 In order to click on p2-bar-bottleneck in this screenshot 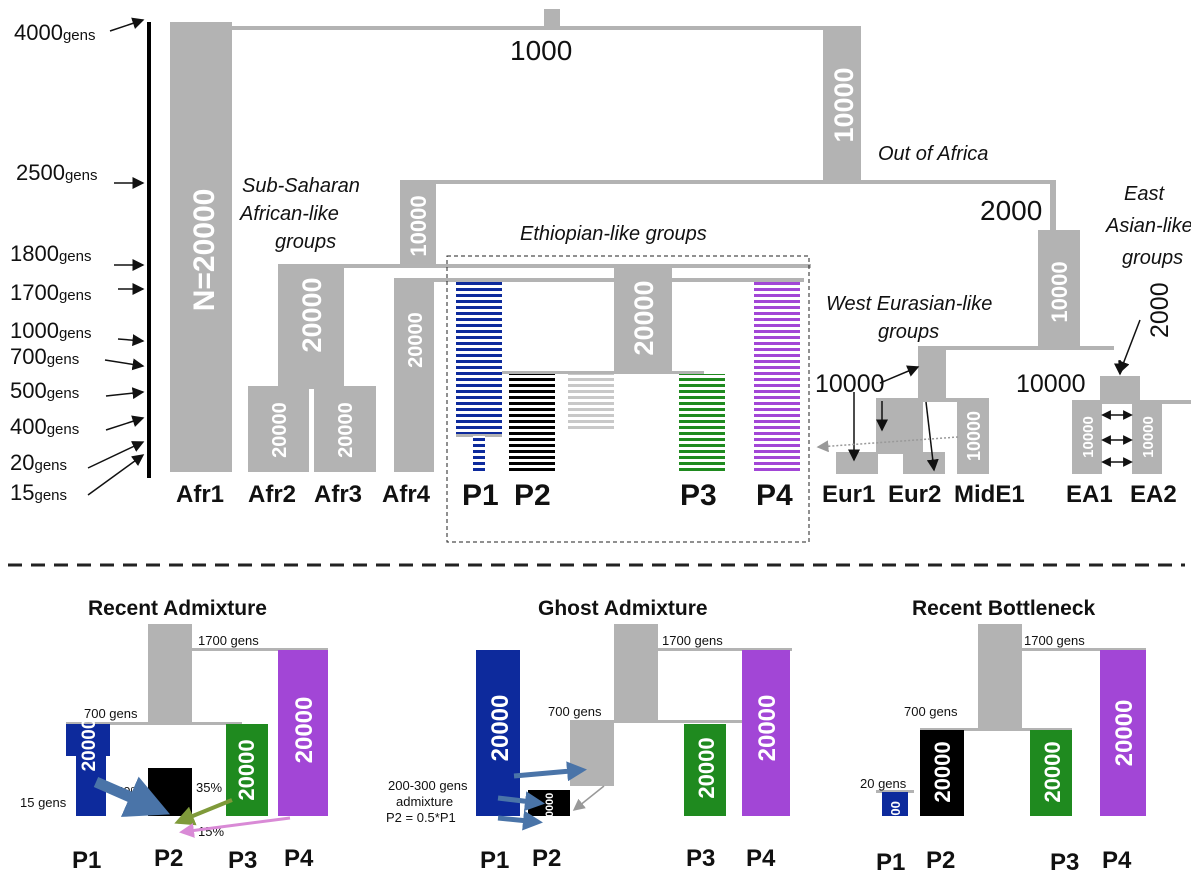, I will do `click(942, 773)`.